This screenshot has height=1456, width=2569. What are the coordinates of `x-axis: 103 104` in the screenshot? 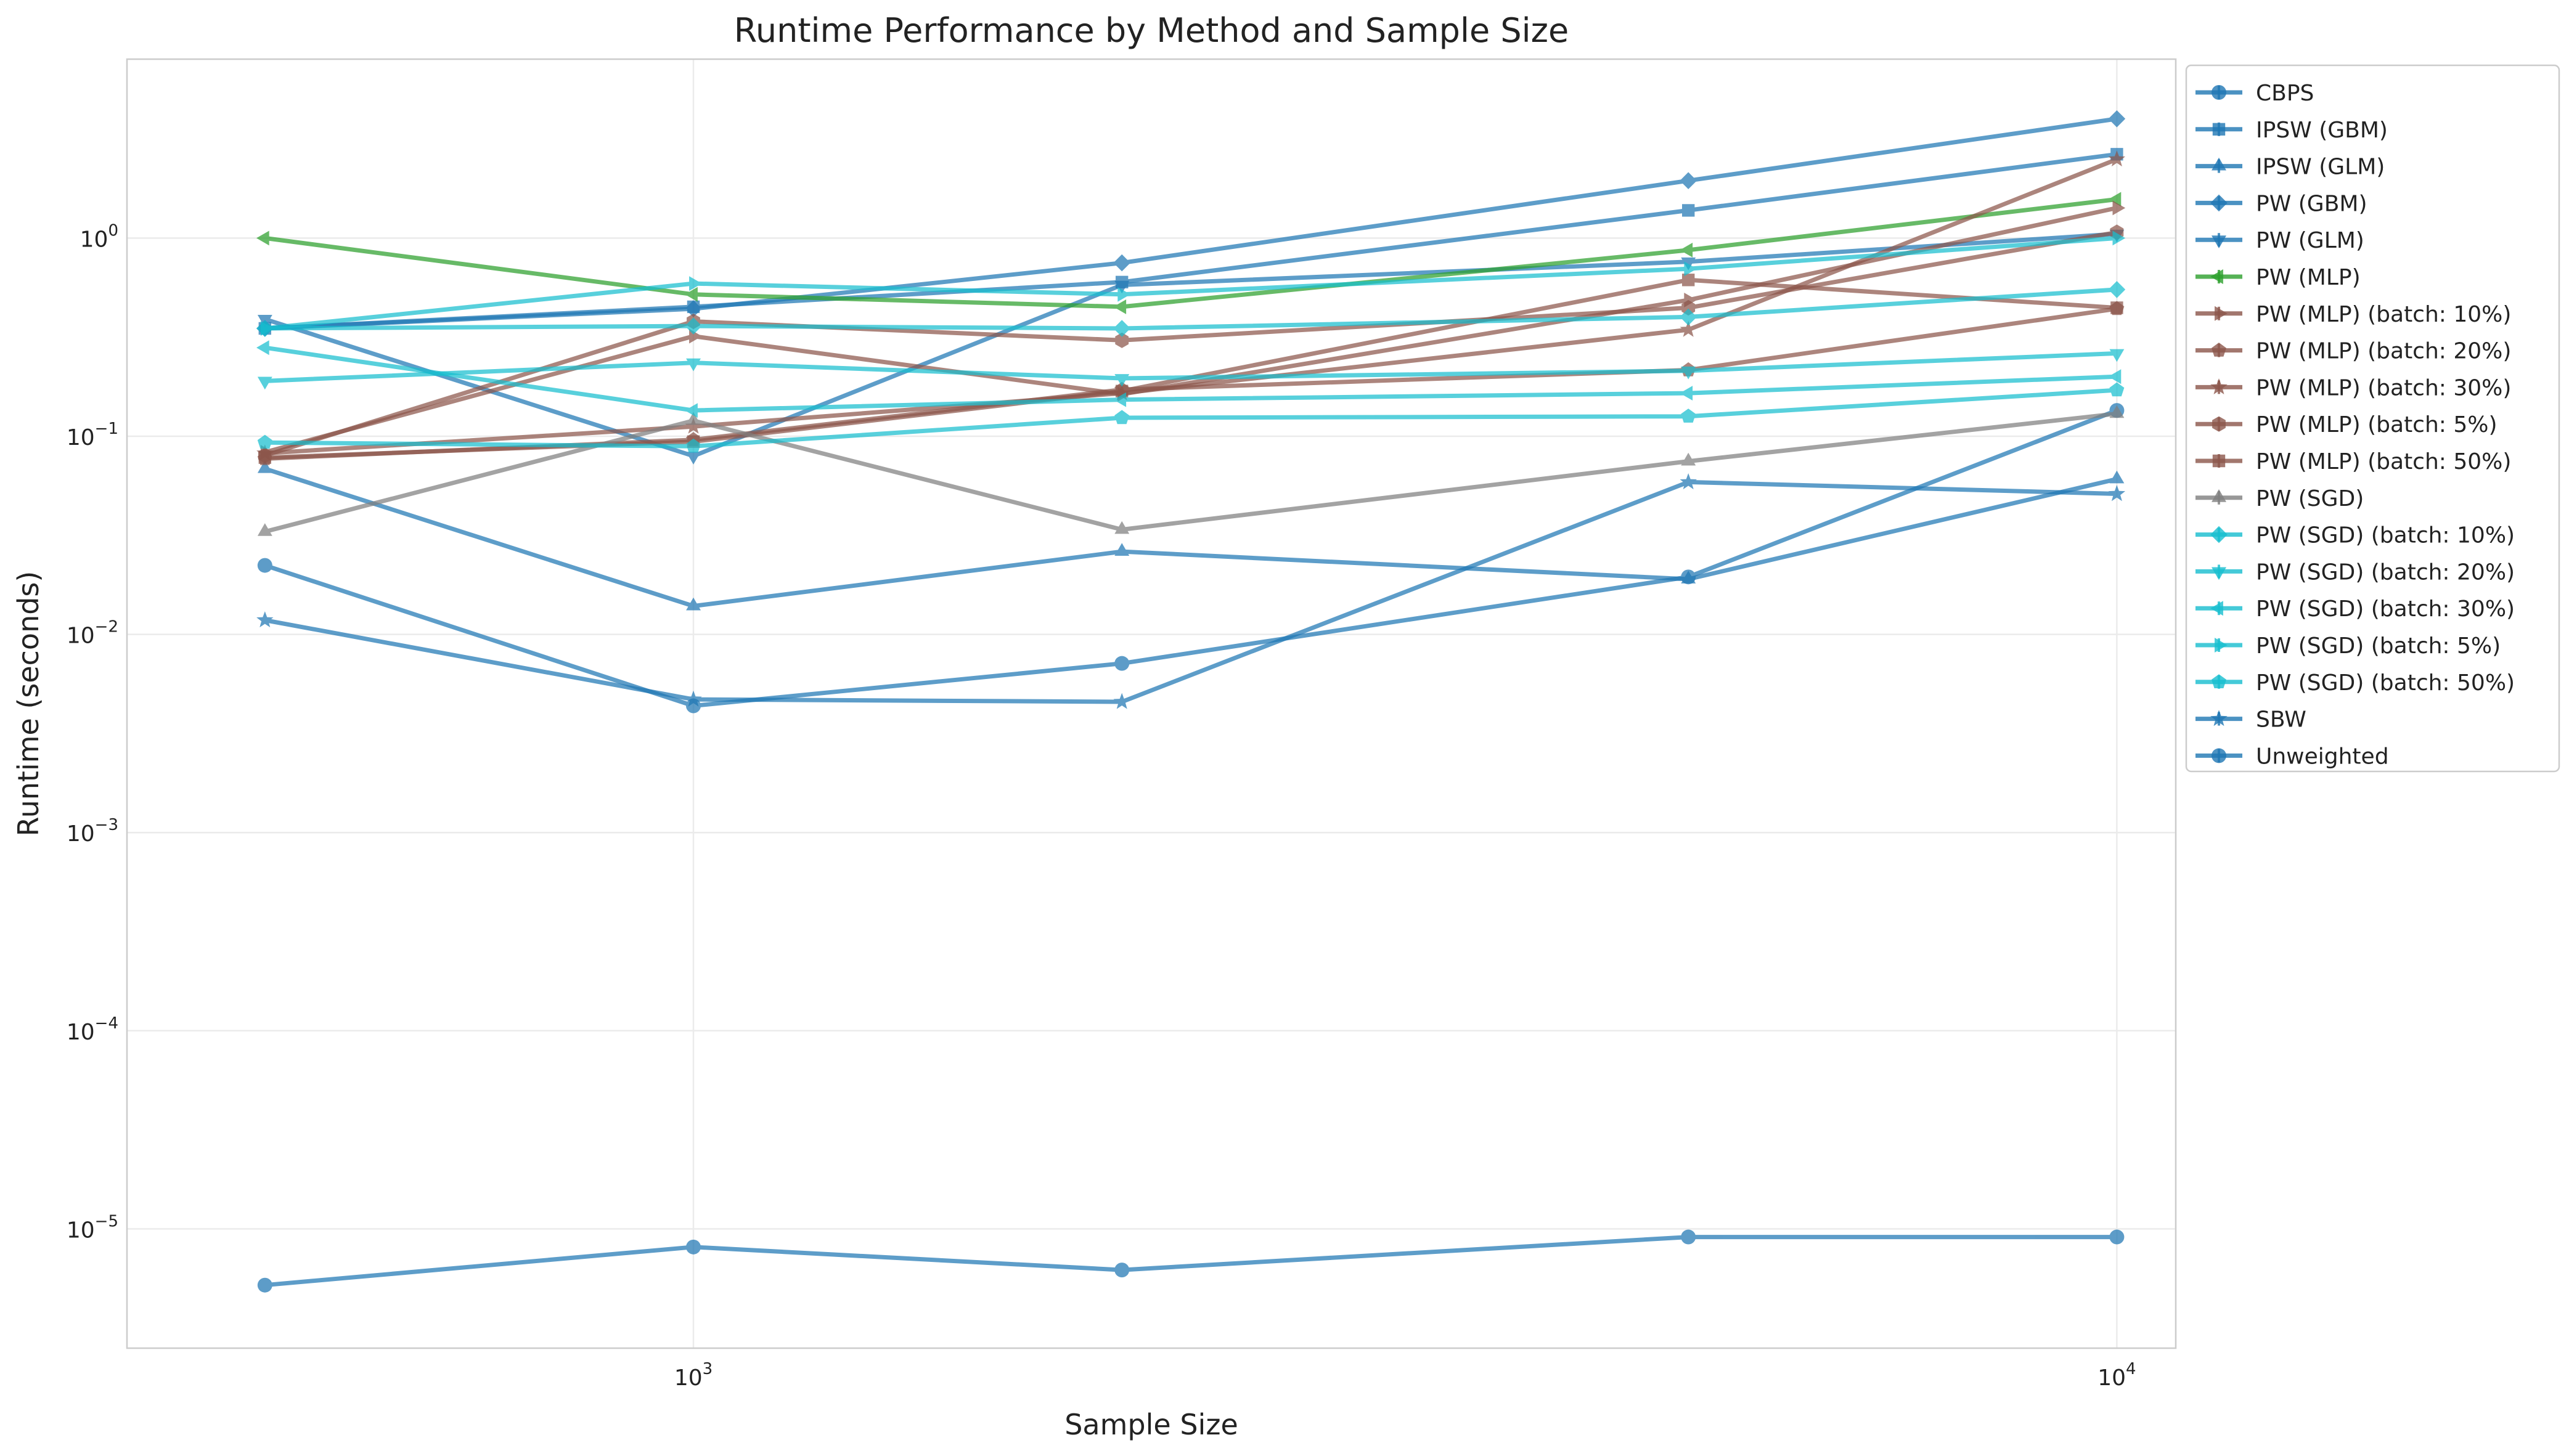 It's located at (1405, 1375).